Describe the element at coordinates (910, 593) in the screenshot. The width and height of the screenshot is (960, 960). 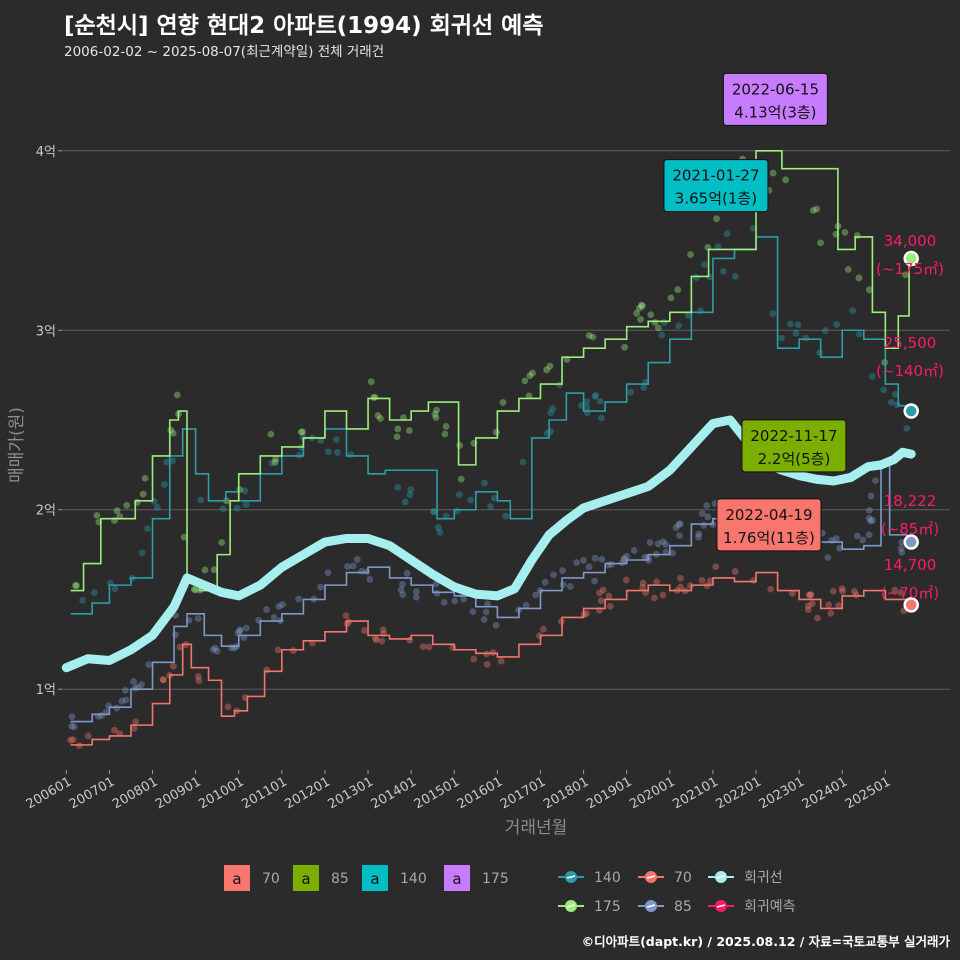
I see `endpoint-size-70: (~70㎡)` at that location.